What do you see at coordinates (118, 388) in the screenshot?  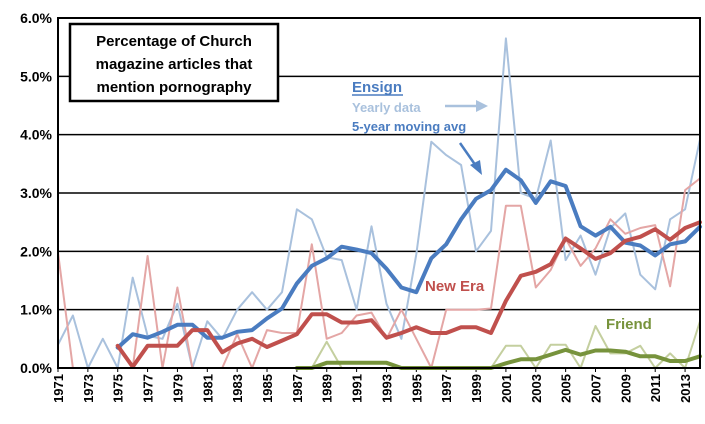 I see `x-tick-label: 1975` at bounding box center [118, 388].